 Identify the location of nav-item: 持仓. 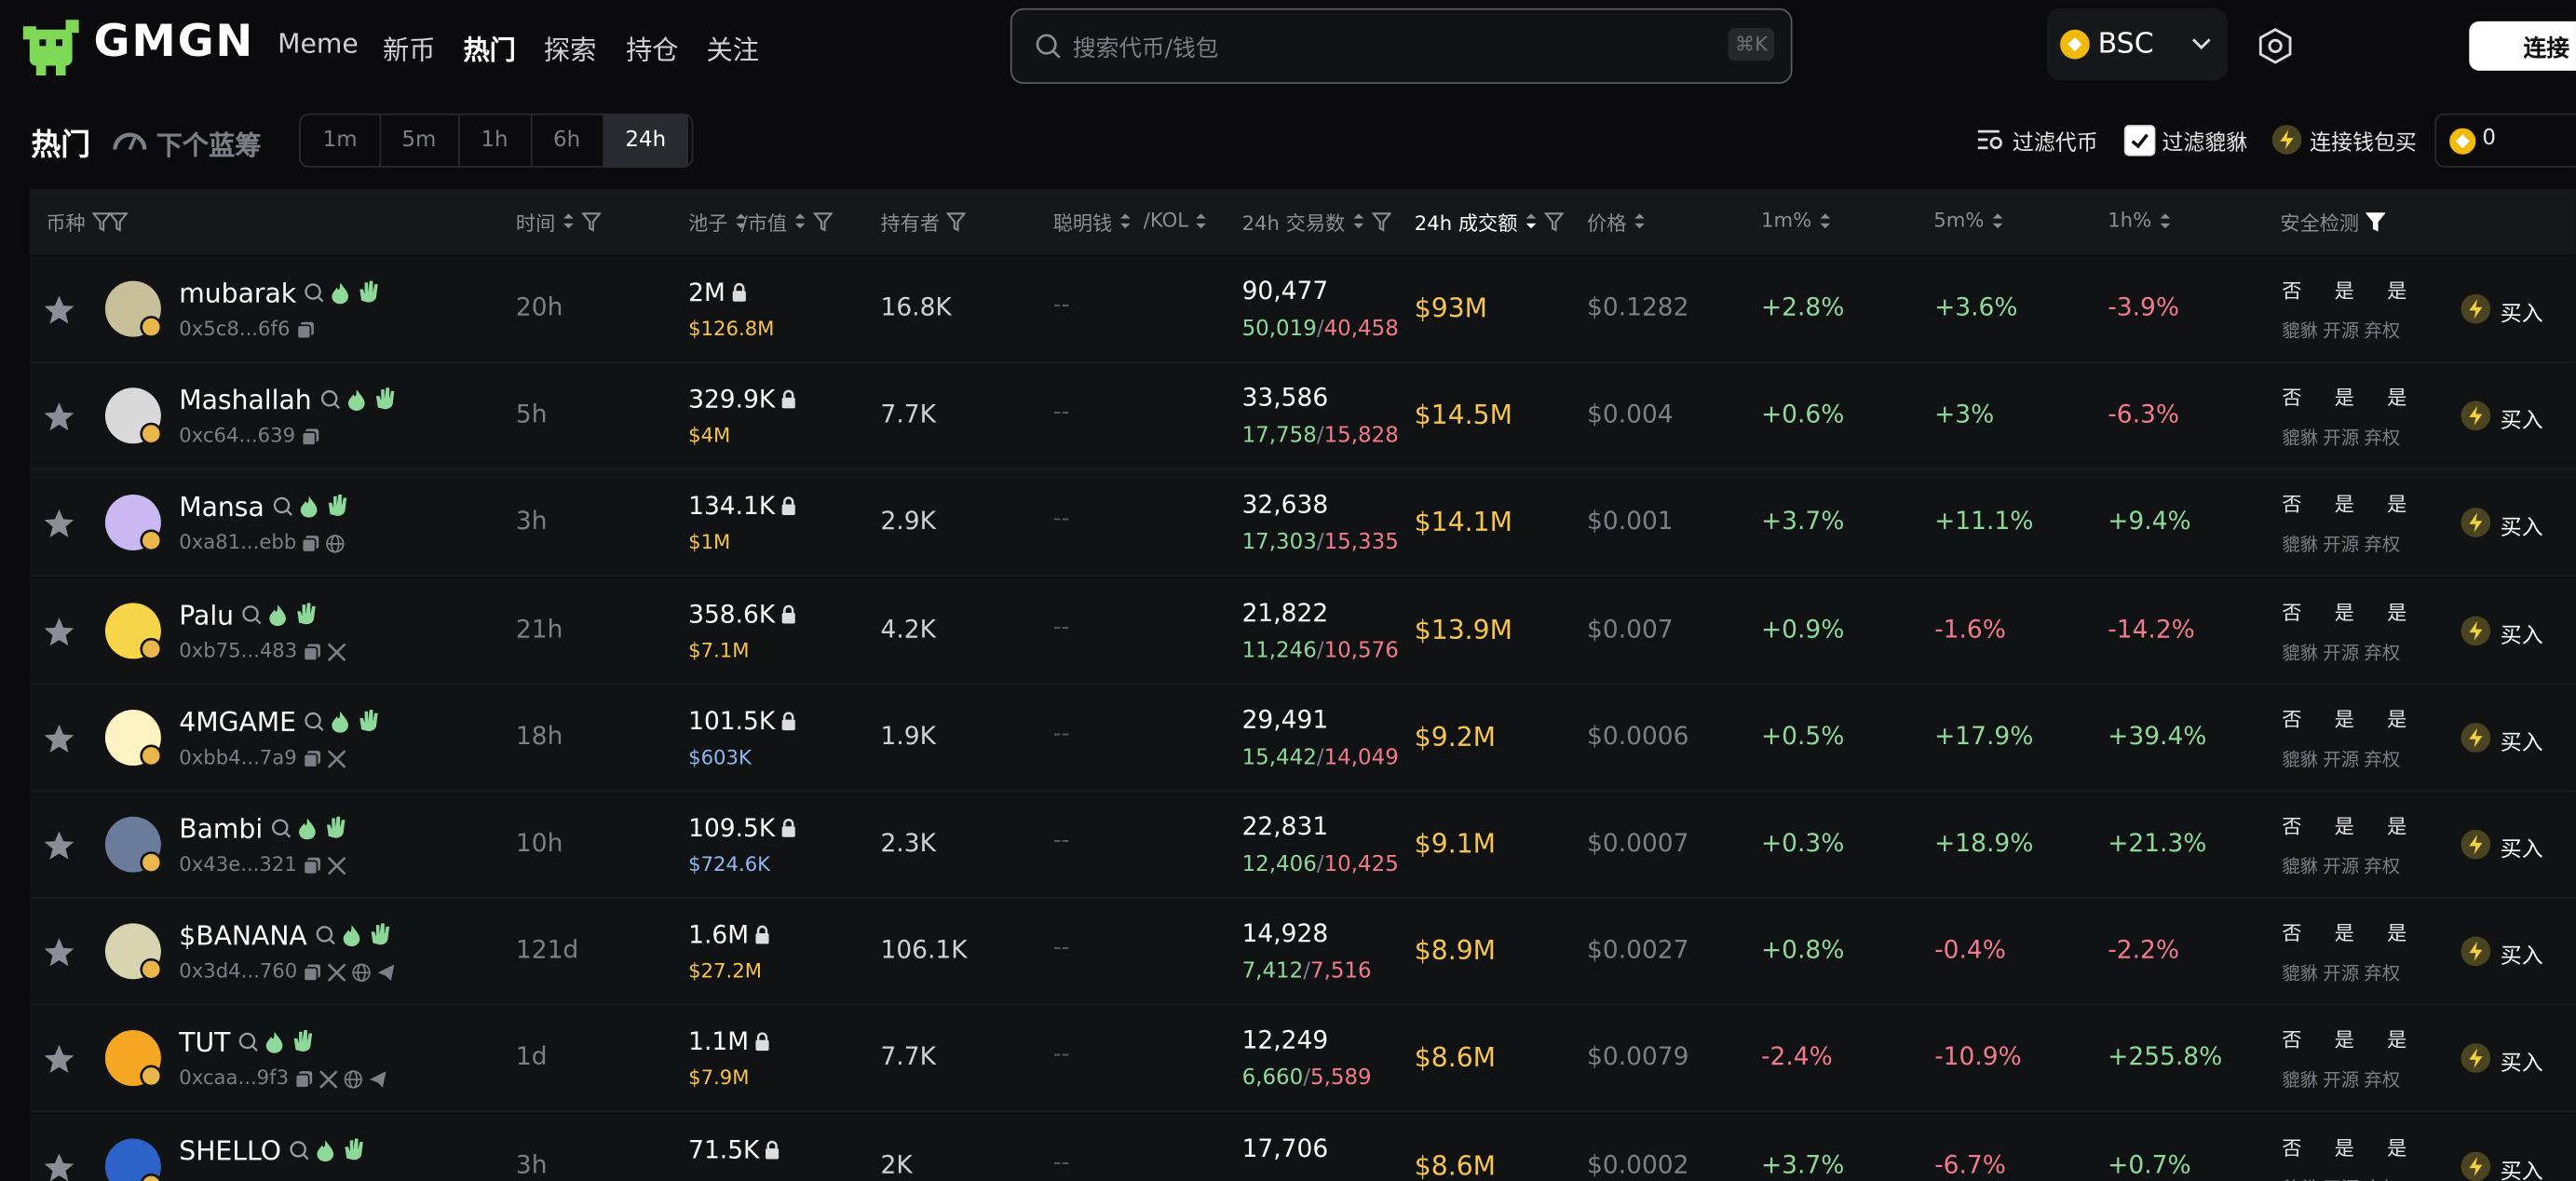
(652, 50).